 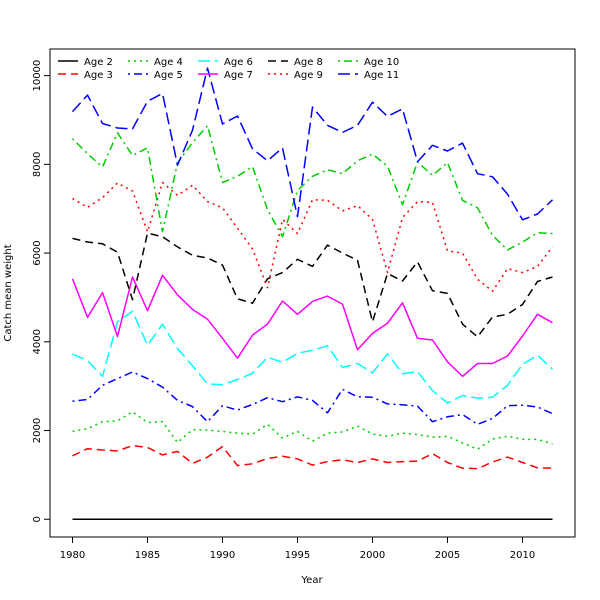 What do you see at coordinates (37, 430) in the screenshot?
I see `y-tick-label-2000: 2000` at bounding box center [37, 430].